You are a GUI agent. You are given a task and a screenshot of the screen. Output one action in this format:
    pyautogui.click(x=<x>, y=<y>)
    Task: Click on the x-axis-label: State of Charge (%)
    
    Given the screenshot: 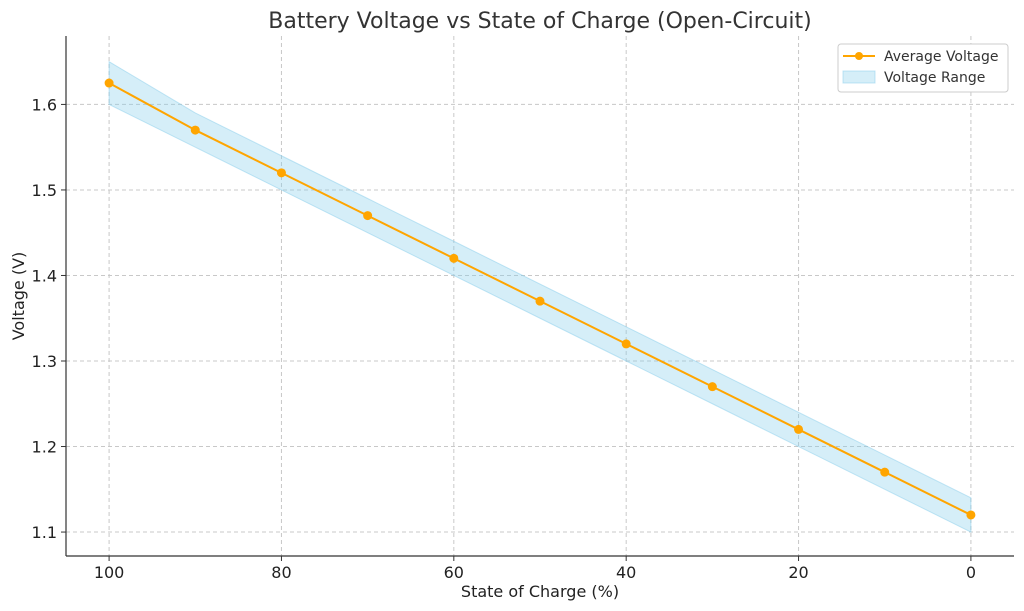 What is the action you would take?
    pyautogui.click(x=540, y=591)
    